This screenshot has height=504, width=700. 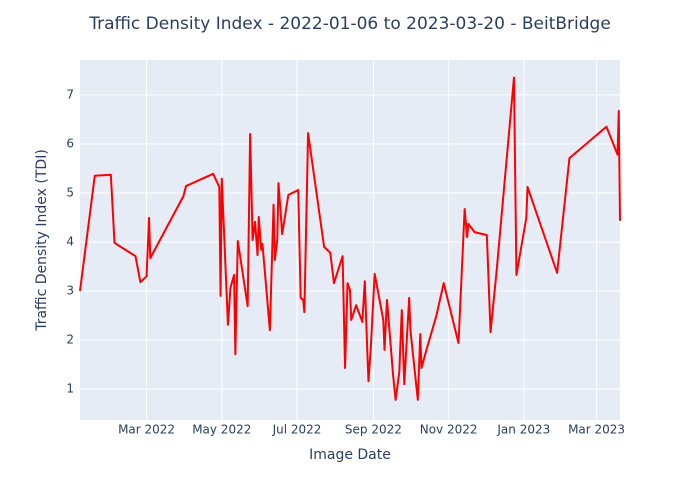 What do you see at coordinates (146, 430) in the screenshot?
I see `x-tick-label: Mar 2022` at bounding box center [146, 430].